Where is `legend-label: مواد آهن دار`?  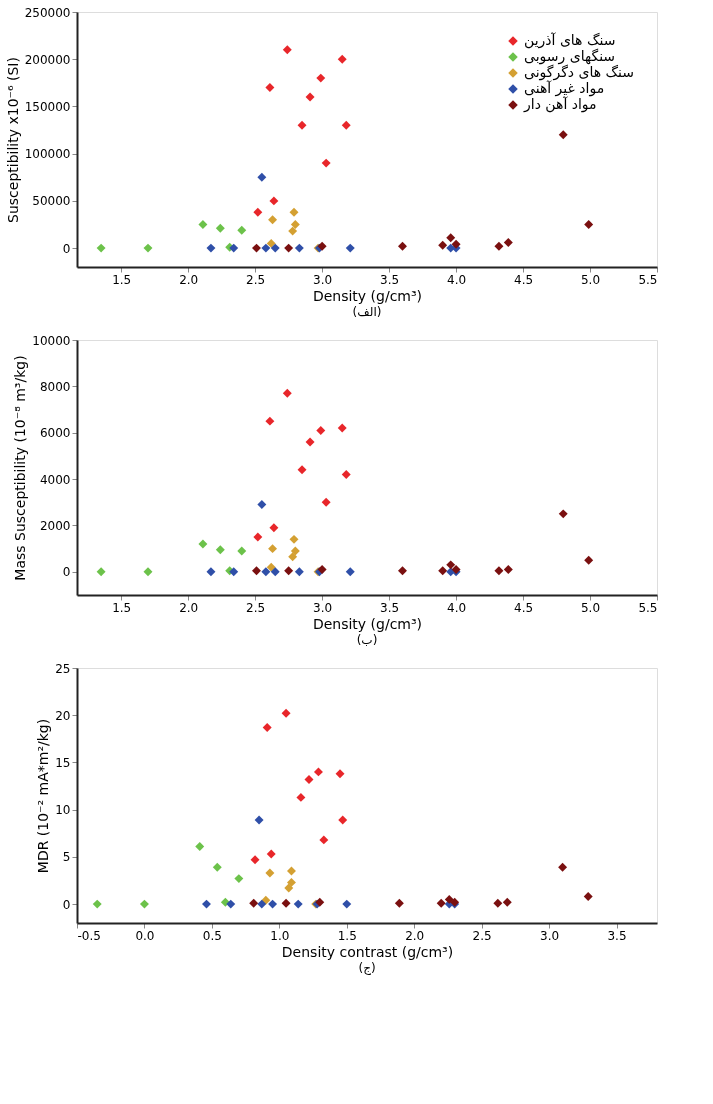
legend-label: مواد آهن دار is located at coordinates (560, 104).